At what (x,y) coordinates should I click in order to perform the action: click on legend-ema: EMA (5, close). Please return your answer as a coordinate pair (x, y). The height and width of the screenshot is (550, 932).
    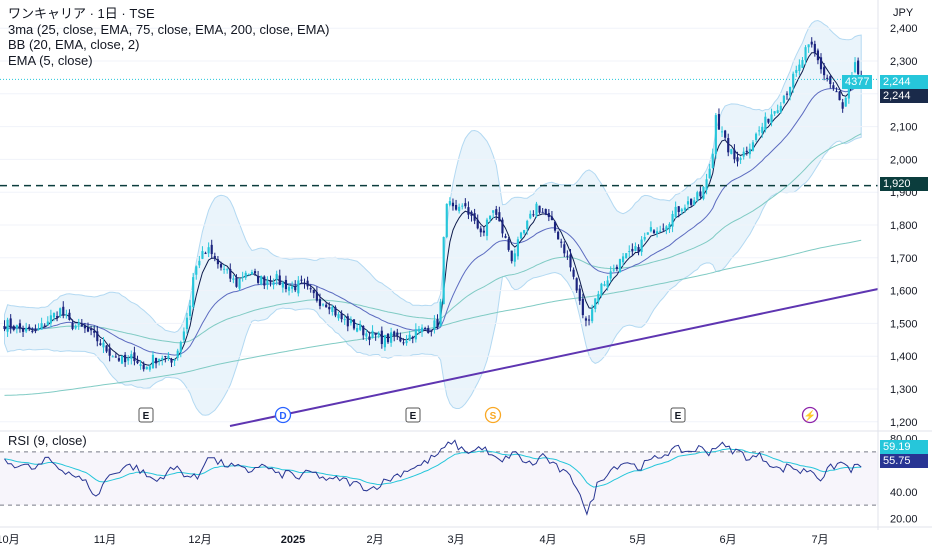
    Looking at the image, I should click on (50, 60).